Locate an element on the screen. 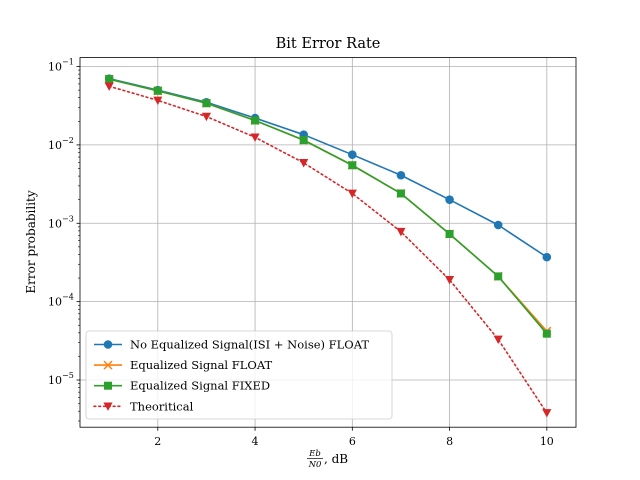 Image resolution: width=640 pixels, height=480 pixels. legend-box is located at coordinates (239, 375).